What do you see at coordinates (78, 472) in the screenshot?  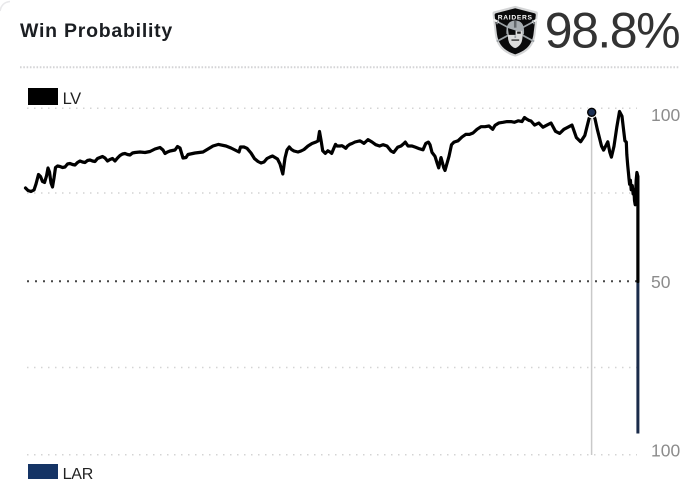 I see `svg-text: LAR` at bounding box center [78, 472].